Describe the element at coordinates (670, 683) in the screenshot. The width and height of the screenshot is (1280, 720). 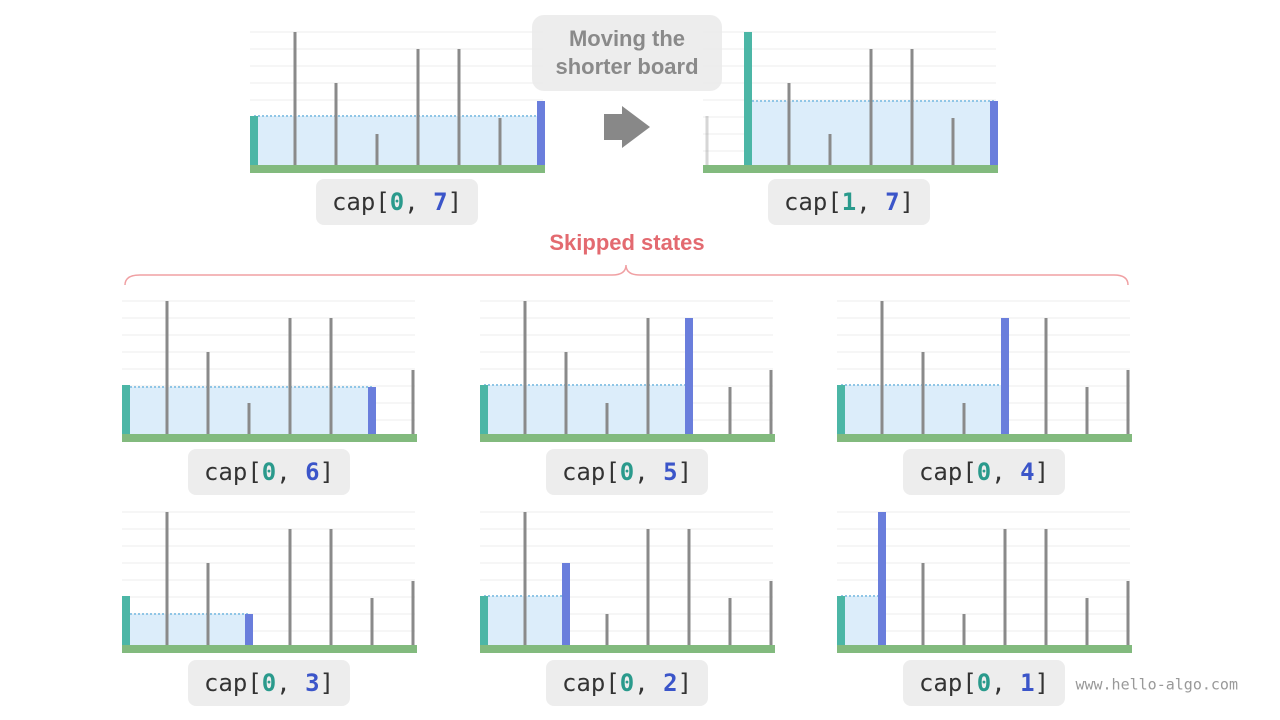
I see `label-part: 2` at that location.